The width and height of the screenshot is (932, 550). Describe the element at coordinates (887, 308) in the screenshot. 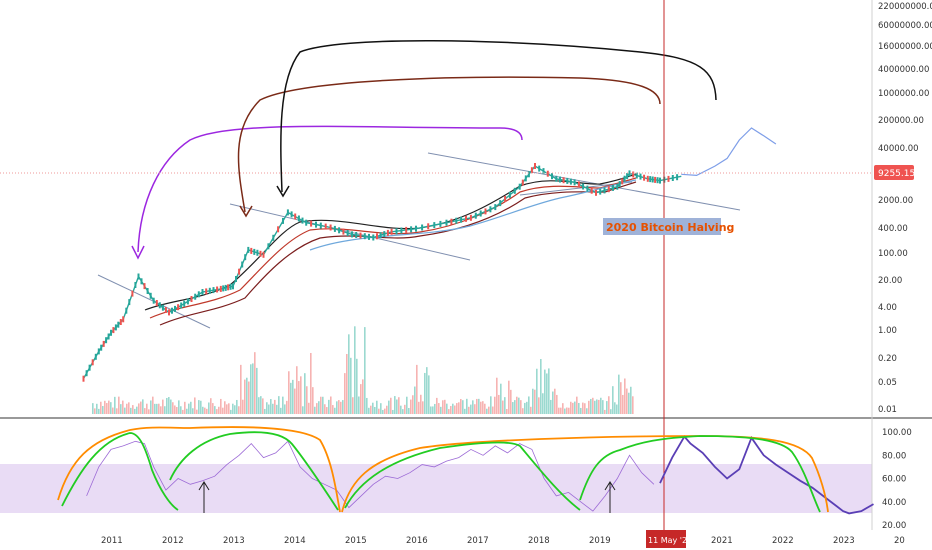

I see `price-tick: 4.00` at that location.